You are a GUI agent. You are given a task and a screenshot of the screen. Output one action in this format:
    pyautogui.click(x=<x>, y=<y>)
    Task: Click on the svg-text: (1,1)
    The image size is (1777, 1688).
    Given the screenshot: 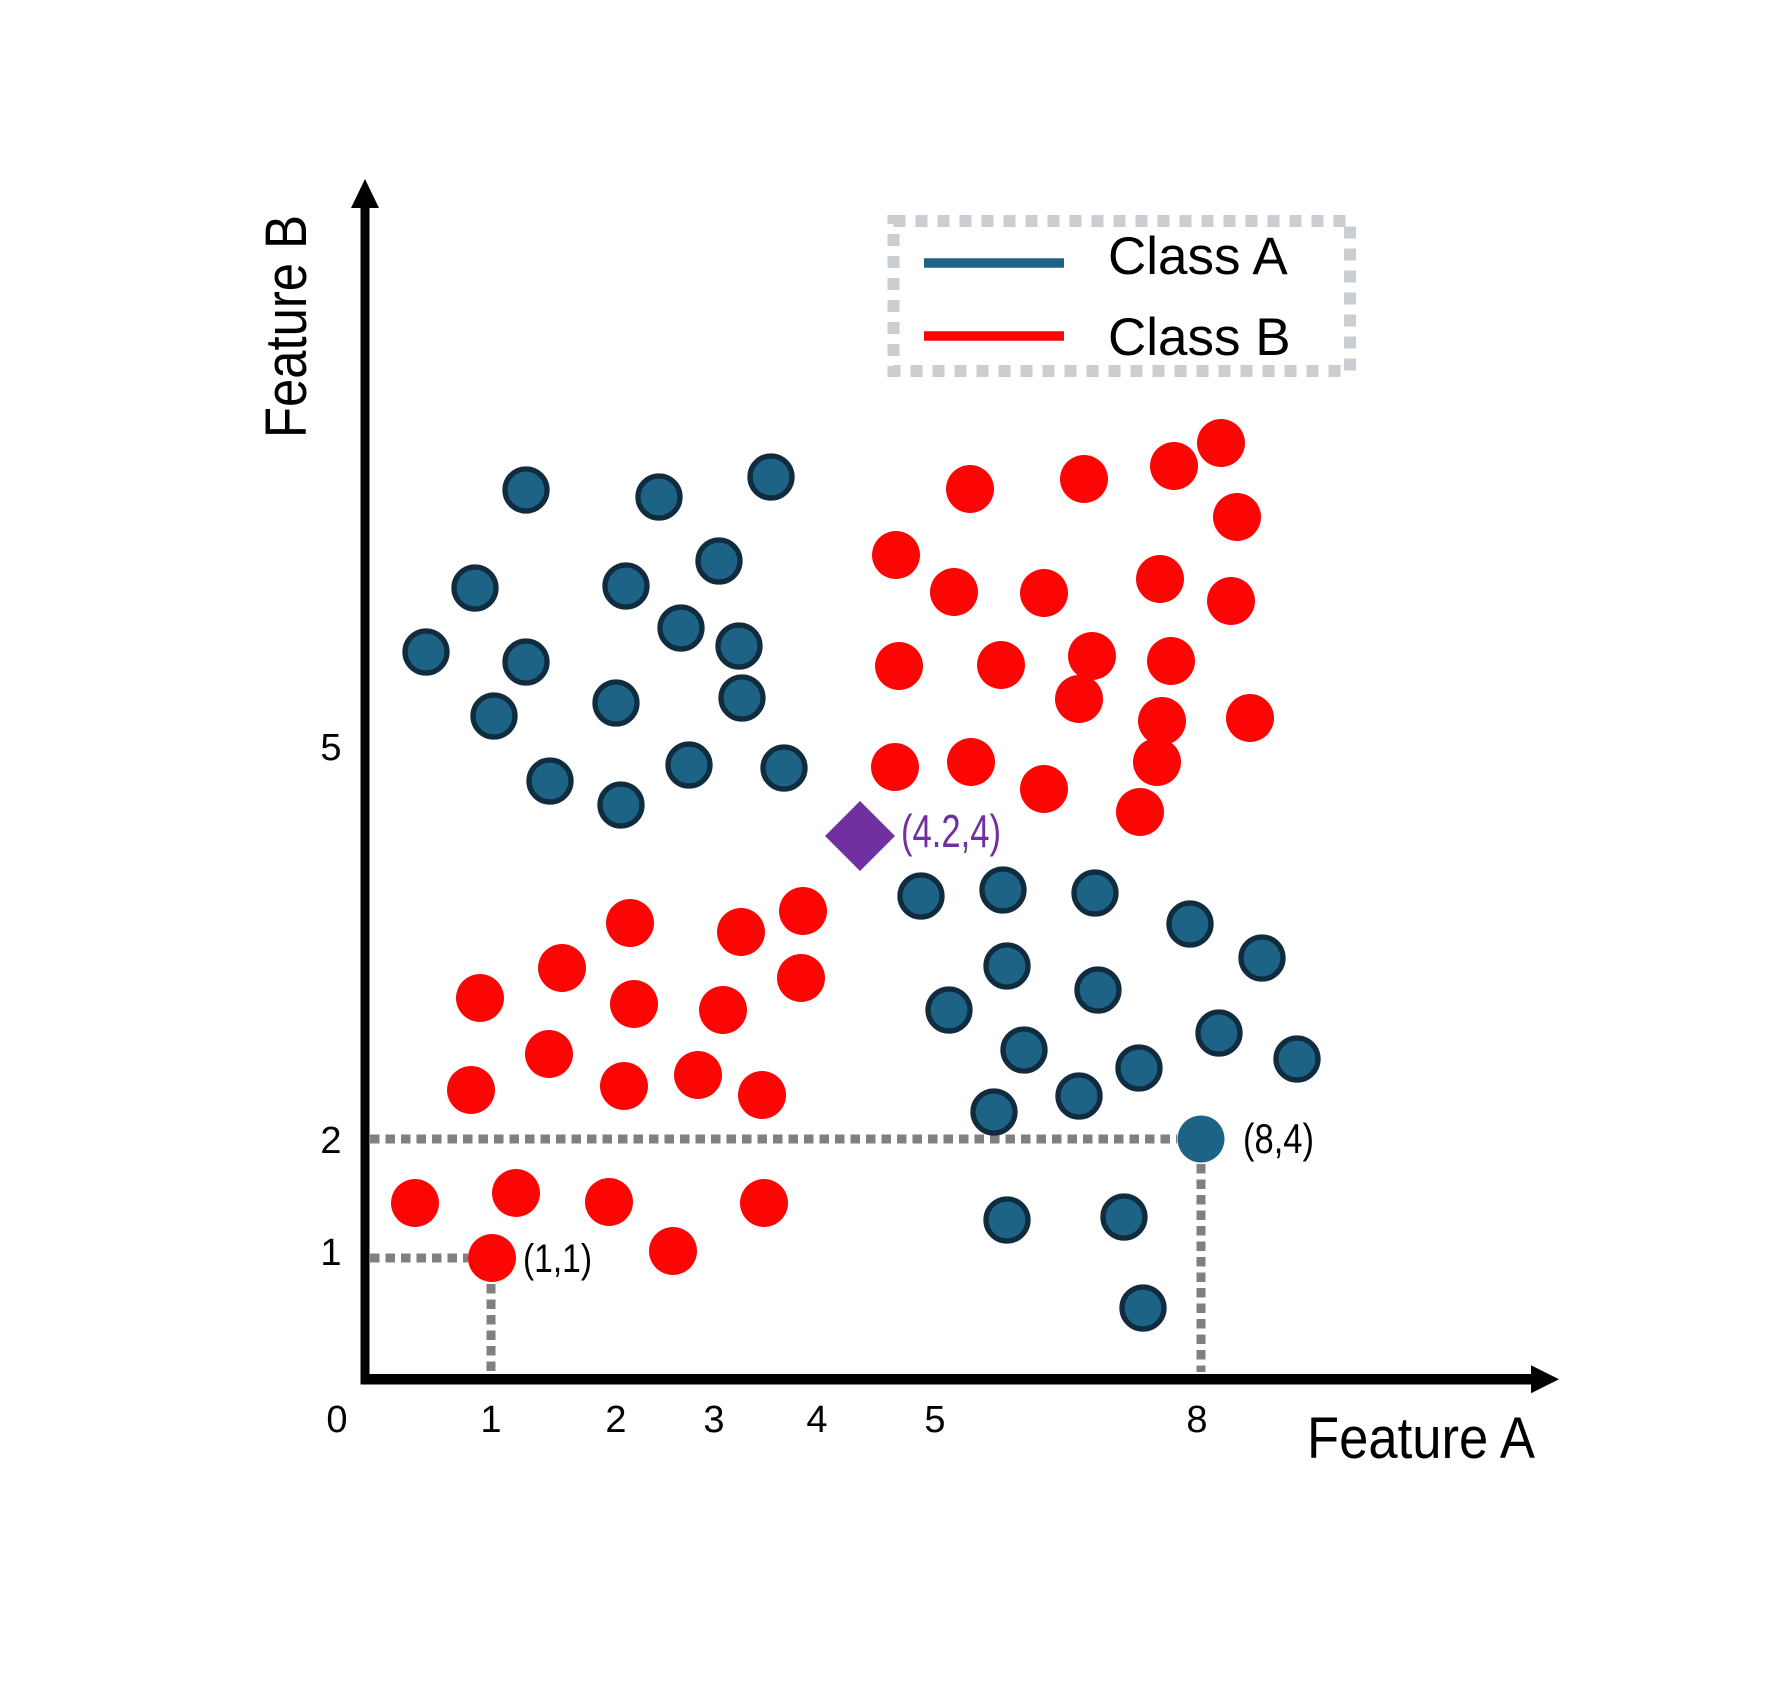 What is the action you would take?
    pyautogui.click(x=557, y=1259)
    